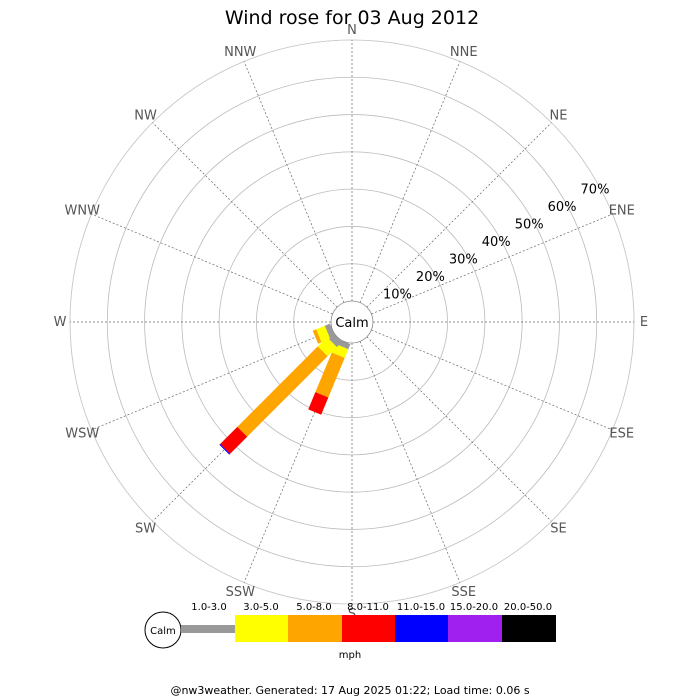 Image resolution: width=700 pixels, height=700 pixels. What do you see at coordinates (410, 462) in the screenshot?
I see `spoke-sse` at bounding box center [410, 462].